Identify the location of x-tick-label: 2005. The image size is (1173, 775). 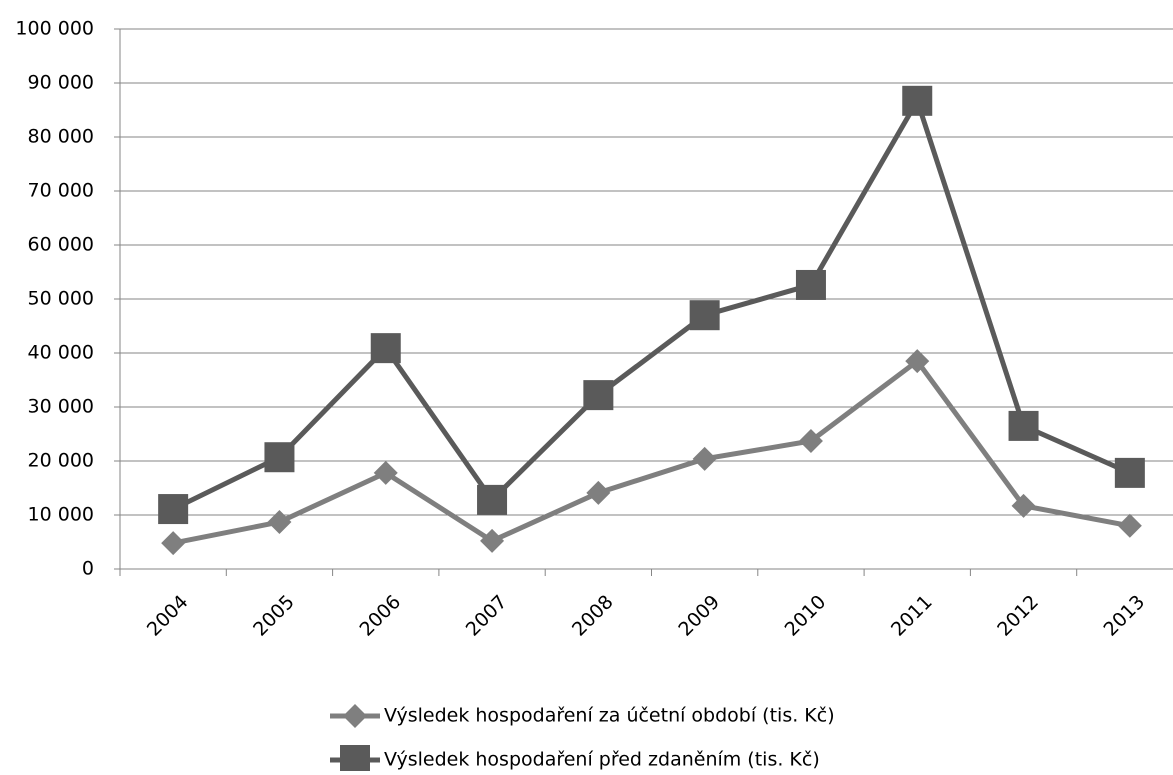
(274, 616).